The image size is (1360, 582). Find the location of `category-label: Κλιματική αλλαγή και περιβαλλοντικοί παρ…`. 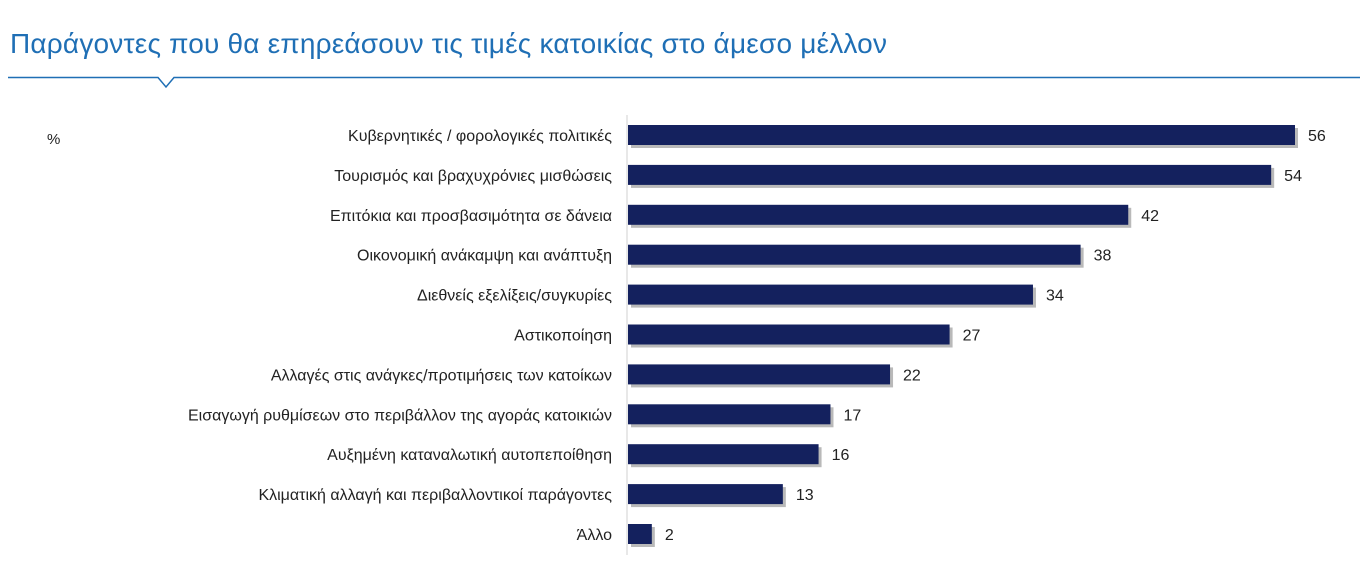

category-label: Κλιματική αλλαγή και περιβαλλοντικοί παρ… is located at coordinates (435, 495).